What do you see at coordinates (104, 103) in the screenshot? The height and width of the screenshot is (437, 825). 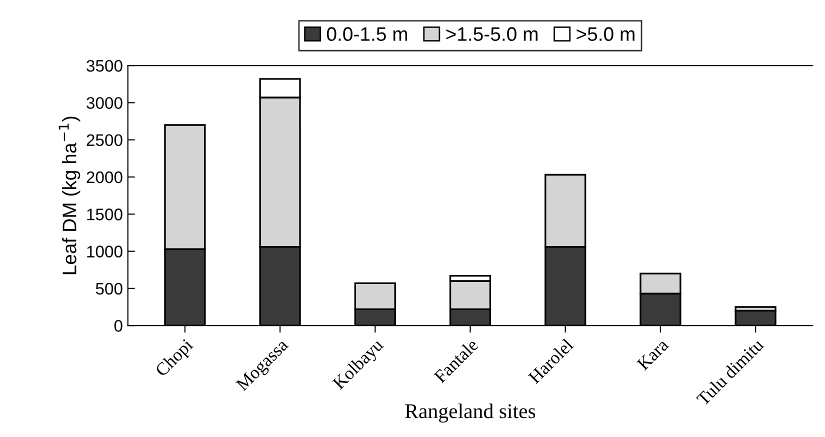 I see `y-tick-label: 3000` at bounding box center [104, 103].